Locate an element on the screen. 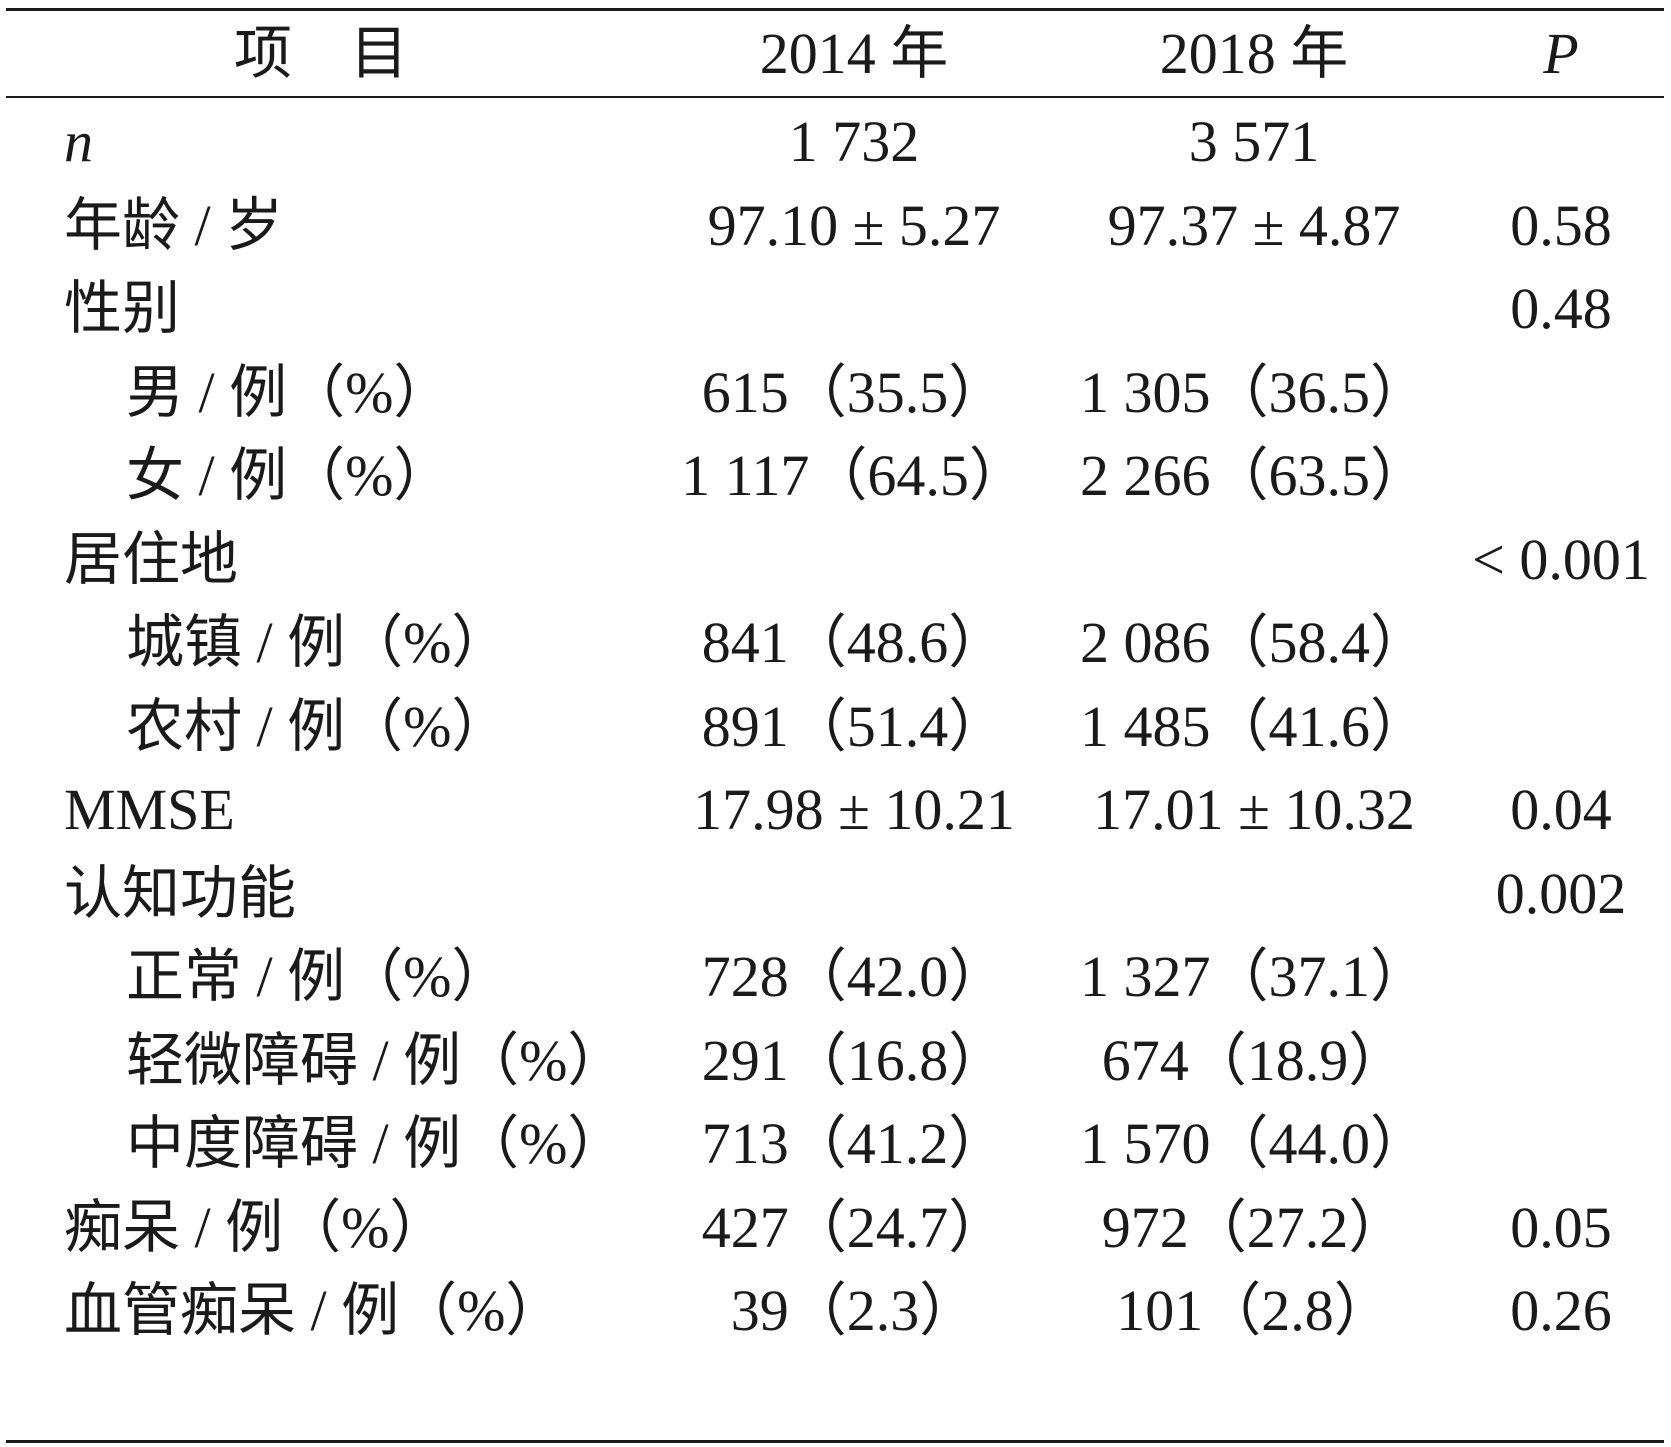 The image size is (1671, 1447). value-2018: 1 305（36.5） is located at coordinates (1253, 392).